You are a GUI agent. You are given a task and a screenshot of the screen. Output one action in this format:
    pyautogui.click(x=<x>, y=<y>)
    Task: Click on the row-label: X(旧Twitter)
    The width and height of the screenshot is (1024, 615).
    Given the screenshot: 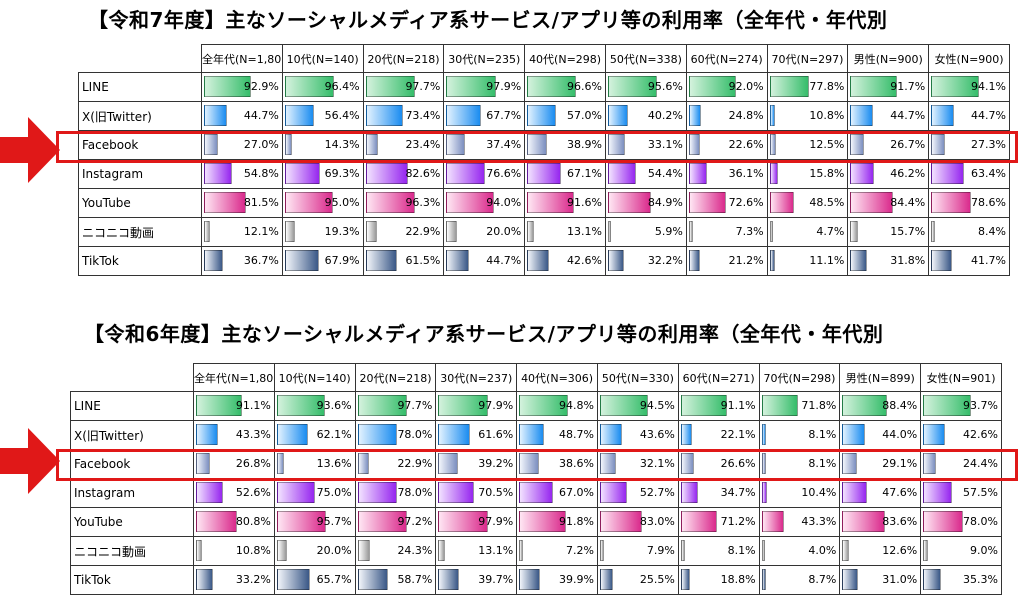 What is the action you would take?
    pyautogui.click(x=132, y=435)
    